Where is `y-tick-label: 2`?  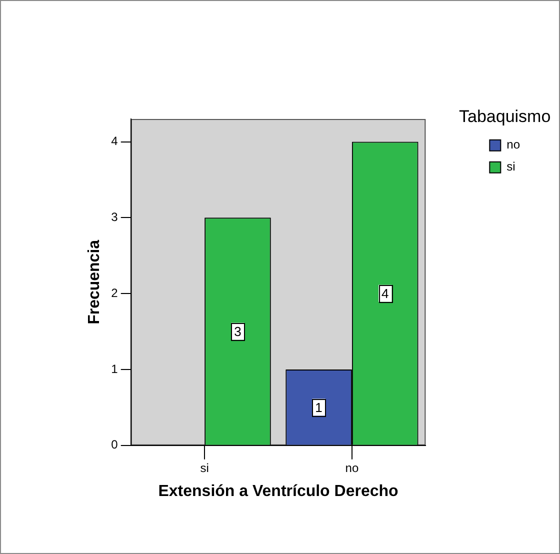
y-tick-label: 2 is located at coordinates (114, 293).